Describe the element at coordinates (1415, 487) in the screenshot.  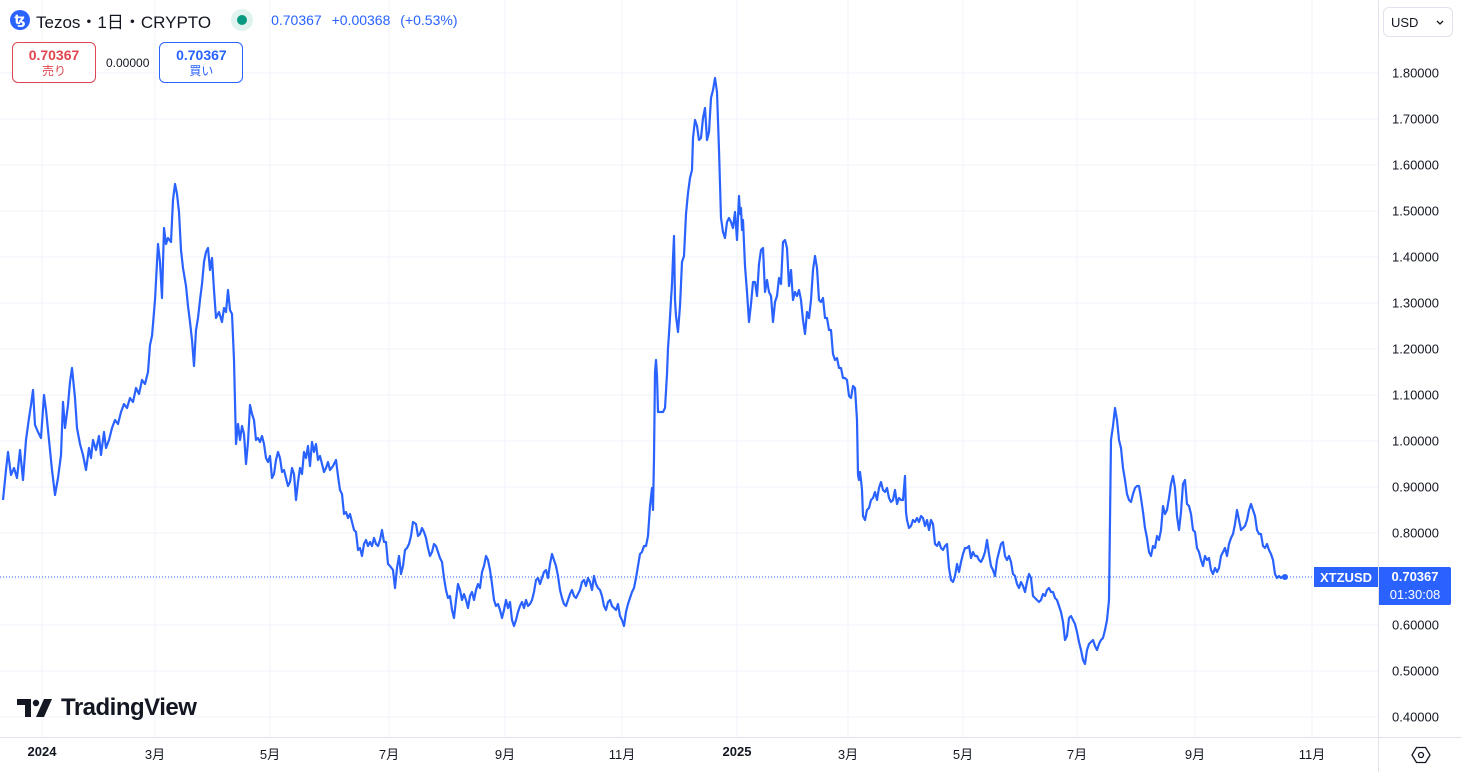
I see `y-tick: 0.90000` at that location.